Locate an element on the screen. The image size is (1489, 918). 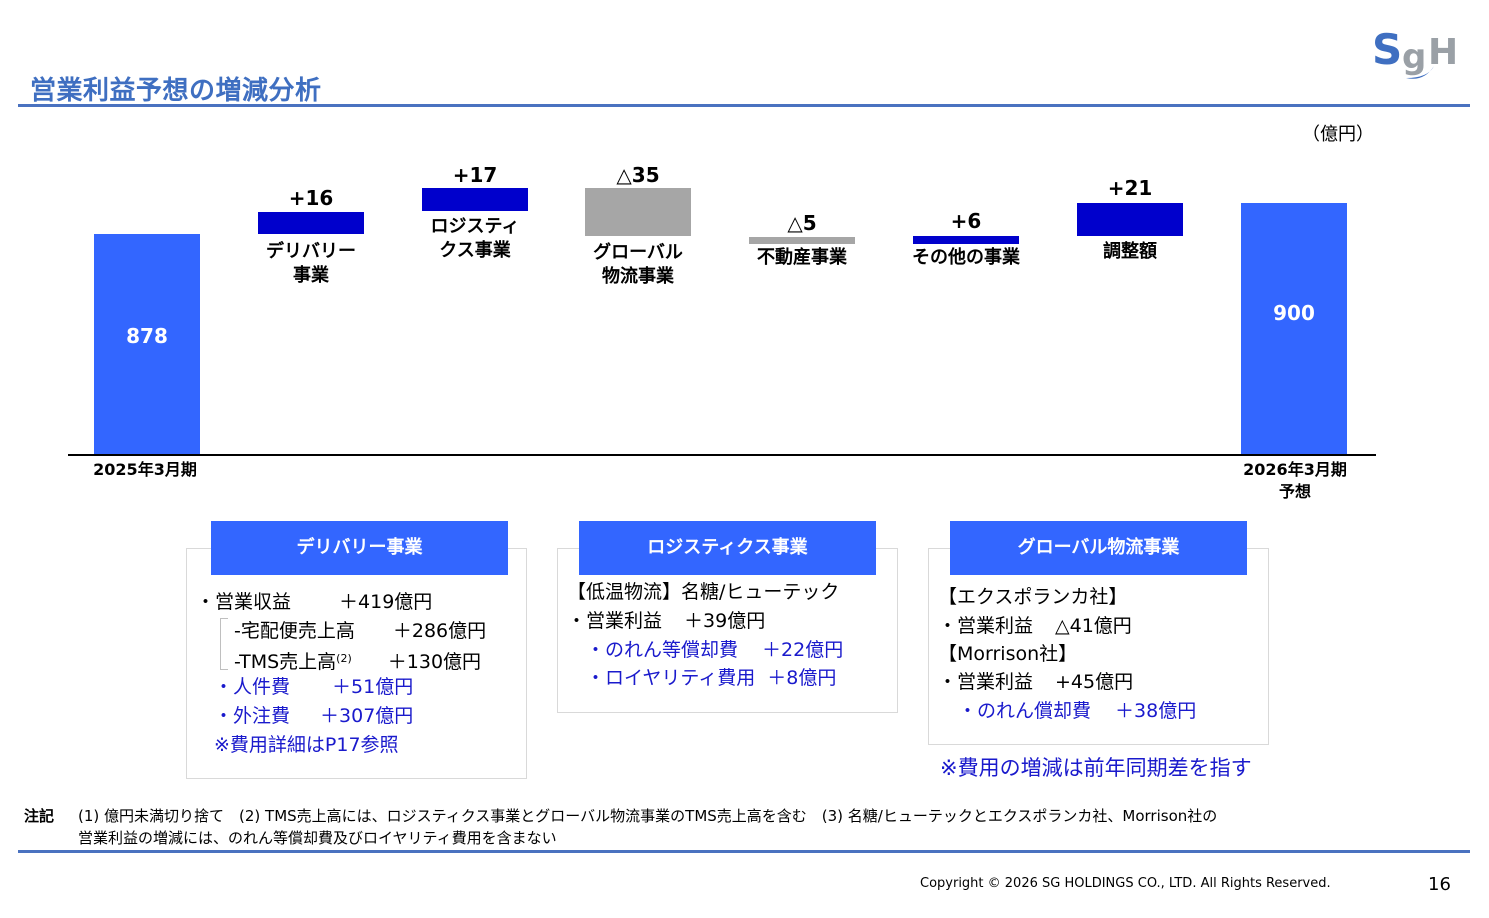
bar-start-total: 878 is located at coordinates (147, 344).